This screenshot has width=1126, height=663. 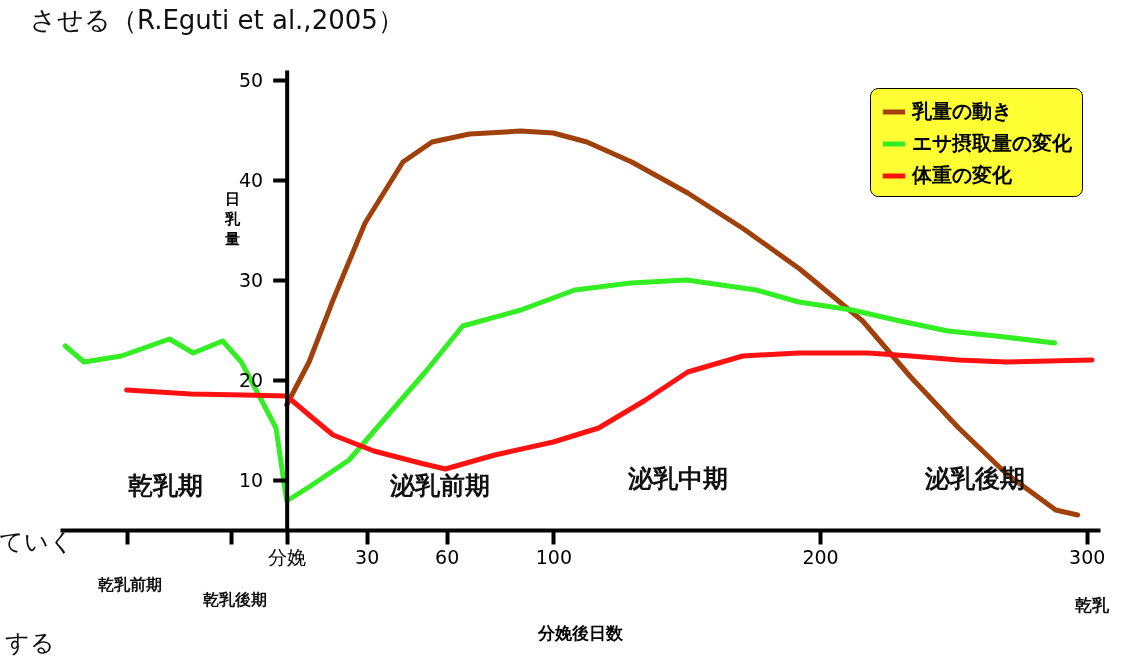 I want to click on chart-title: させる（R.Eguti et al.,2005）, so click(x=217, y=20).